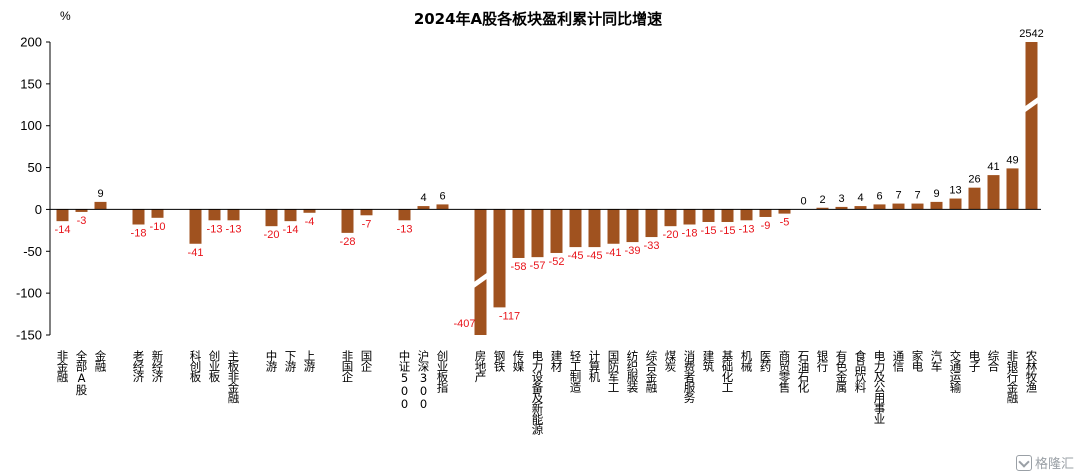 Image resolution: width=1080 pixels, height=475 pixels. What do you see at coordinates (879, 196) in the screenshot?
I see `data-label: 6` at bounding box center [879, 196].